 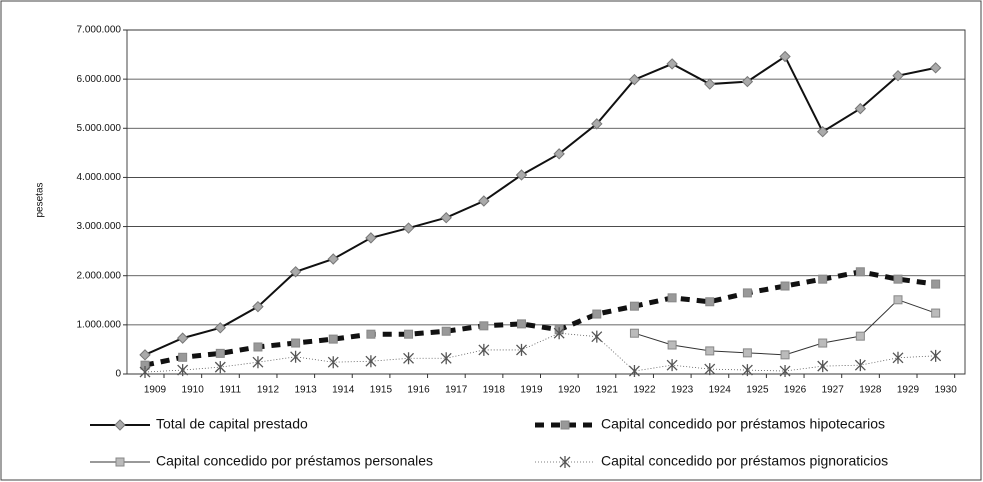 I want to click on x-tick-label: 1930, so click(x=946, y=390).